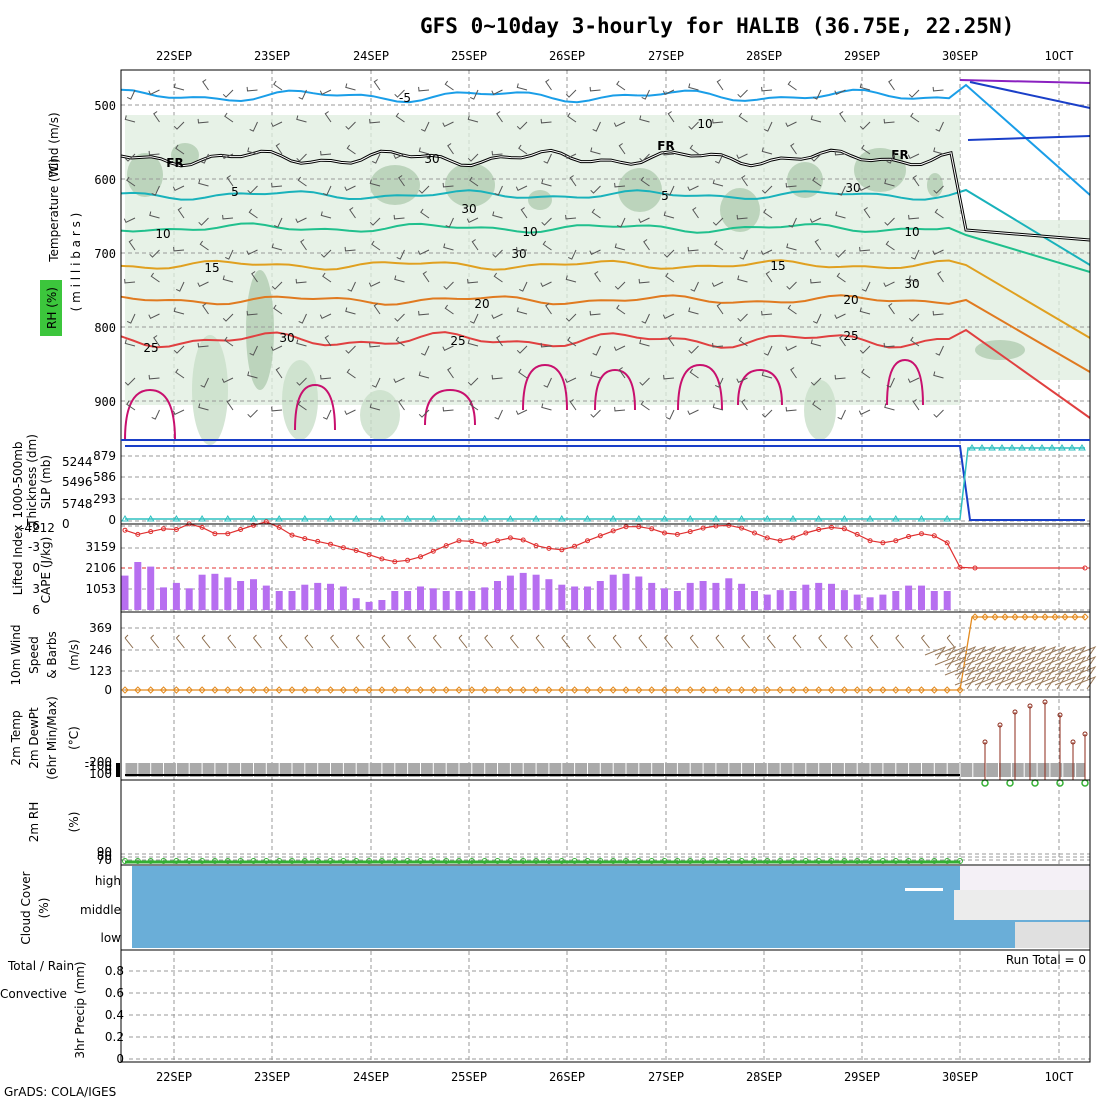 This screenshot has height=1100, width=1100. I want to click on slp-axis-label: SLP (mb), so click(46, 482).